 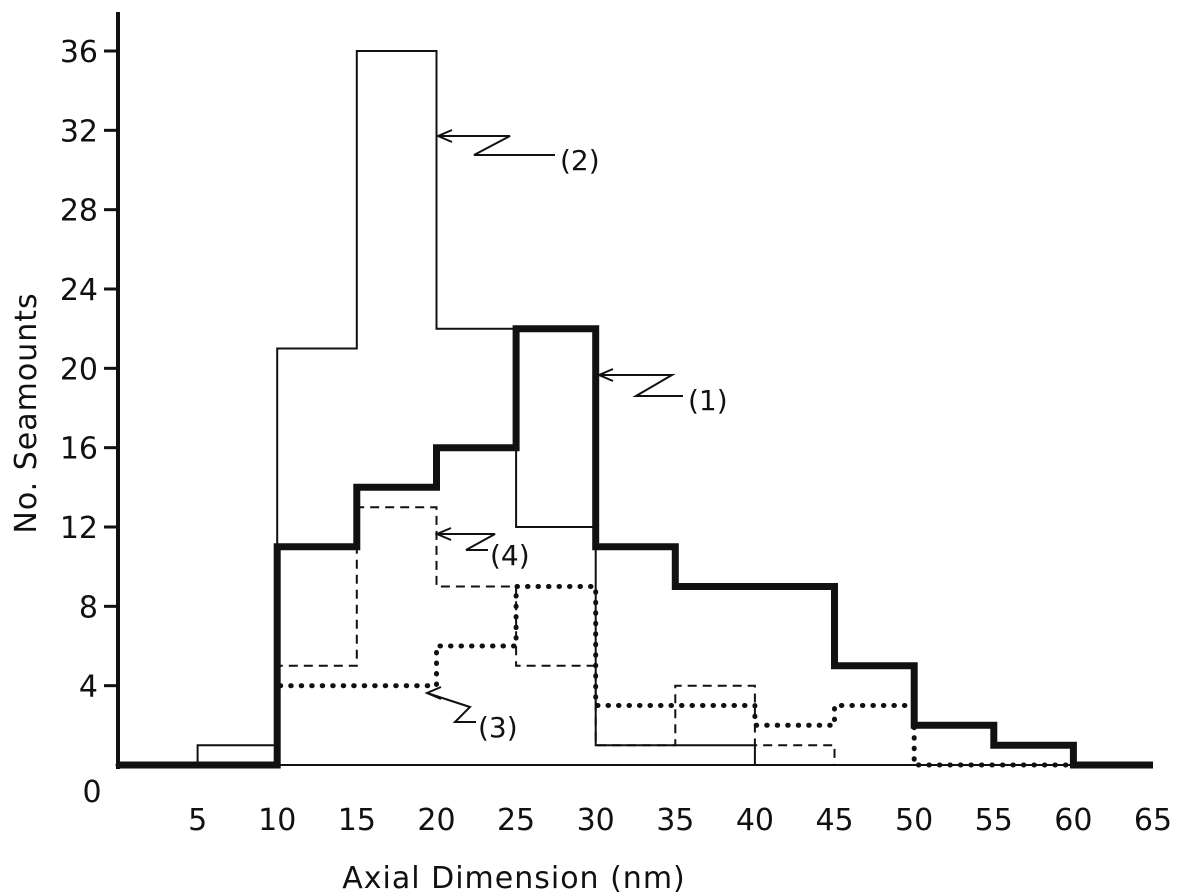 What do you see at coordinates (834, 820) in the screenshot?
I see `x-tick-label: 45` at bounding box center [834, 820].